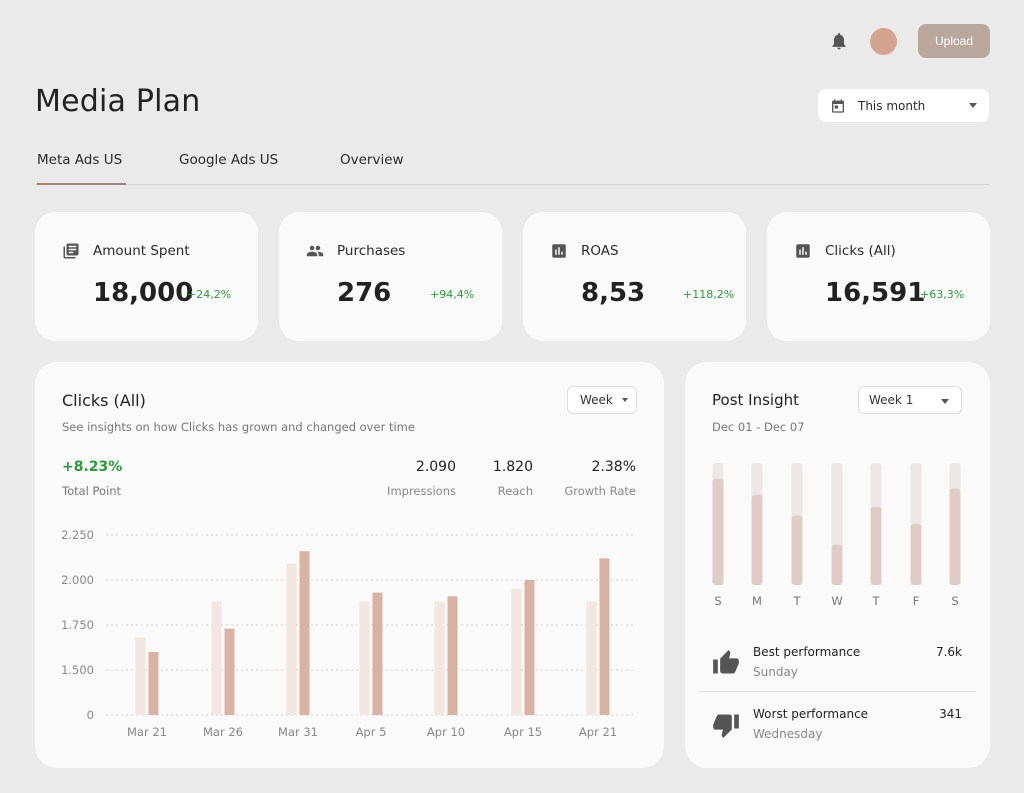 The width and height of the screenshot is (1024, 793). Describe the element at coordinates (726, 662) in the screenshot. I see `thumbs-up-icon` at that location.